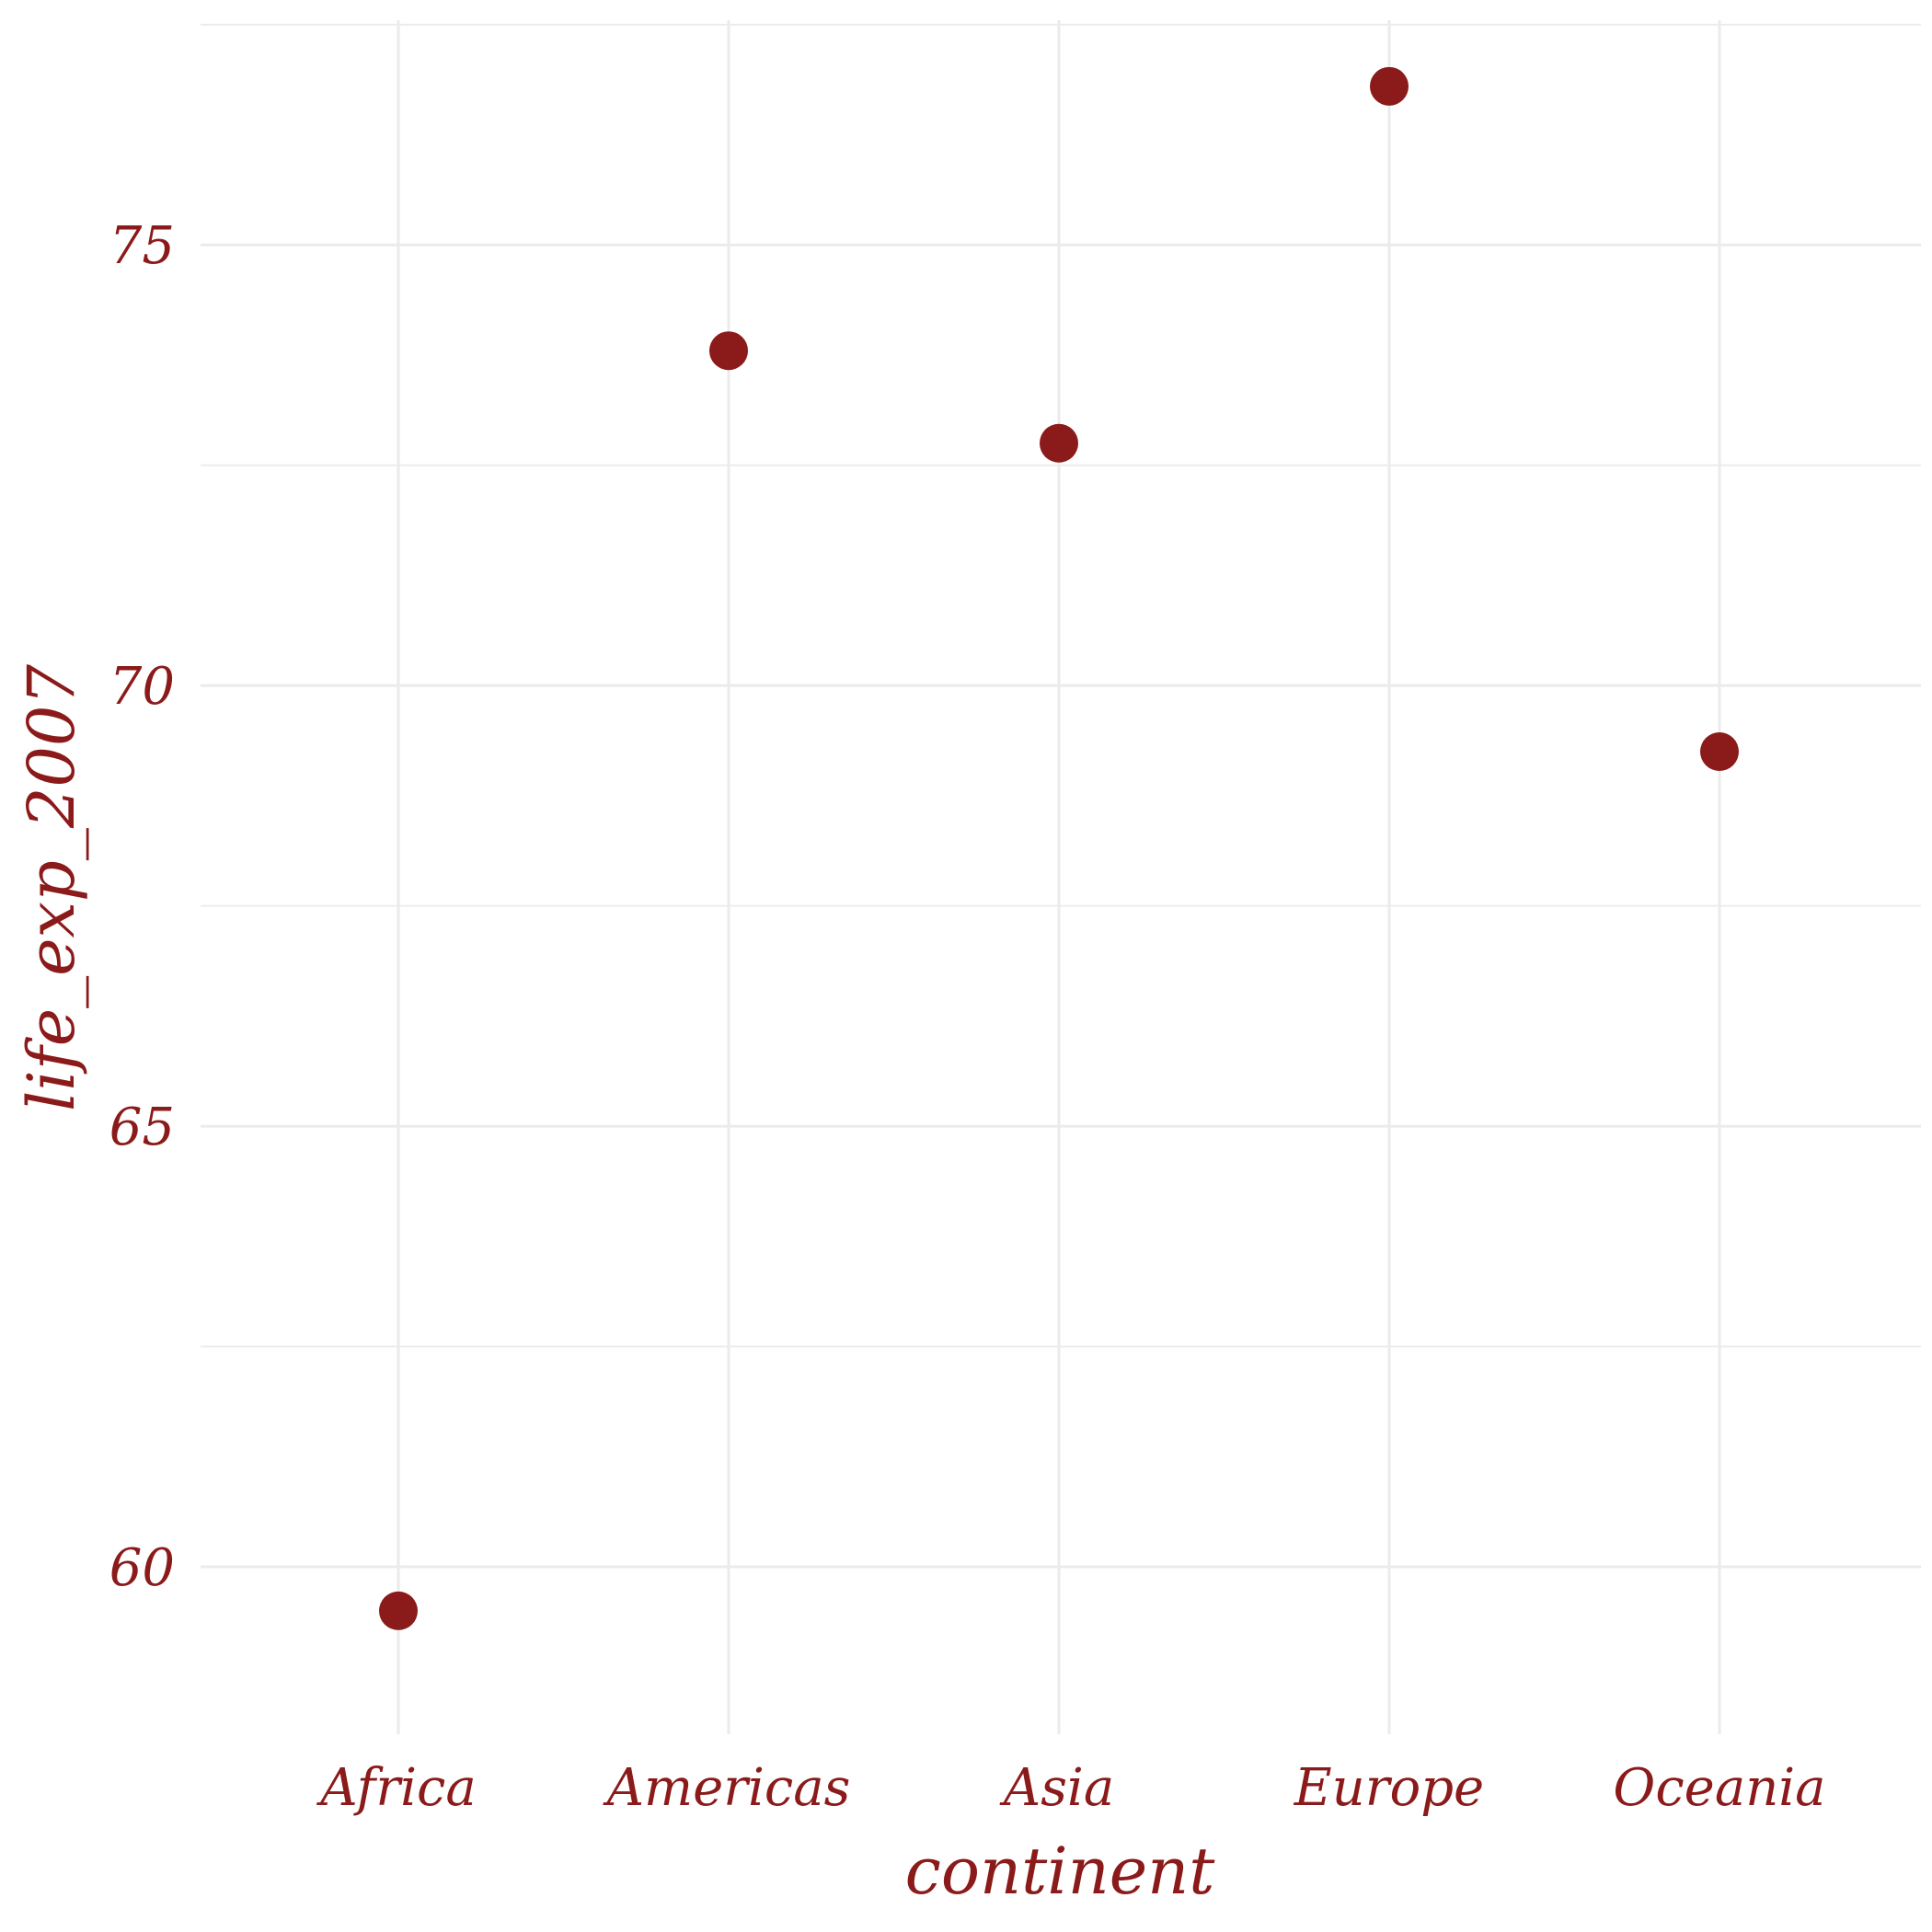  Describe the element at coordinates (396, 1788) in the screenshot. I see `x-tick-label: Africa` at that location.